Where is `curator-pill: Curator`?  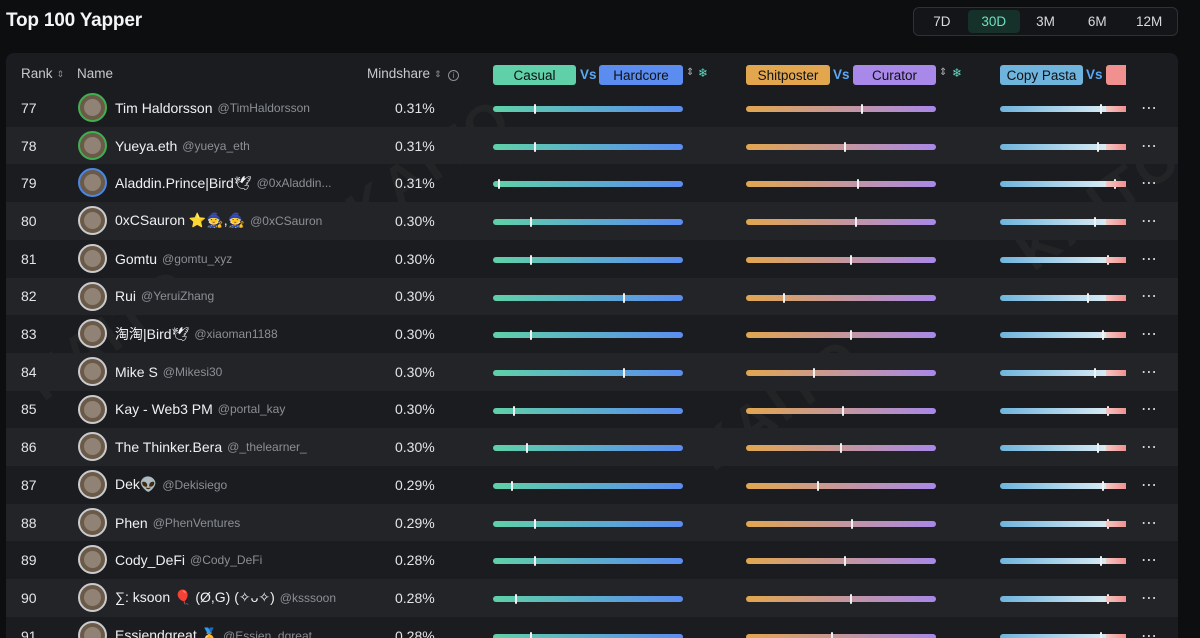
curator-pill: Curator is located at coordinates (894, 75).